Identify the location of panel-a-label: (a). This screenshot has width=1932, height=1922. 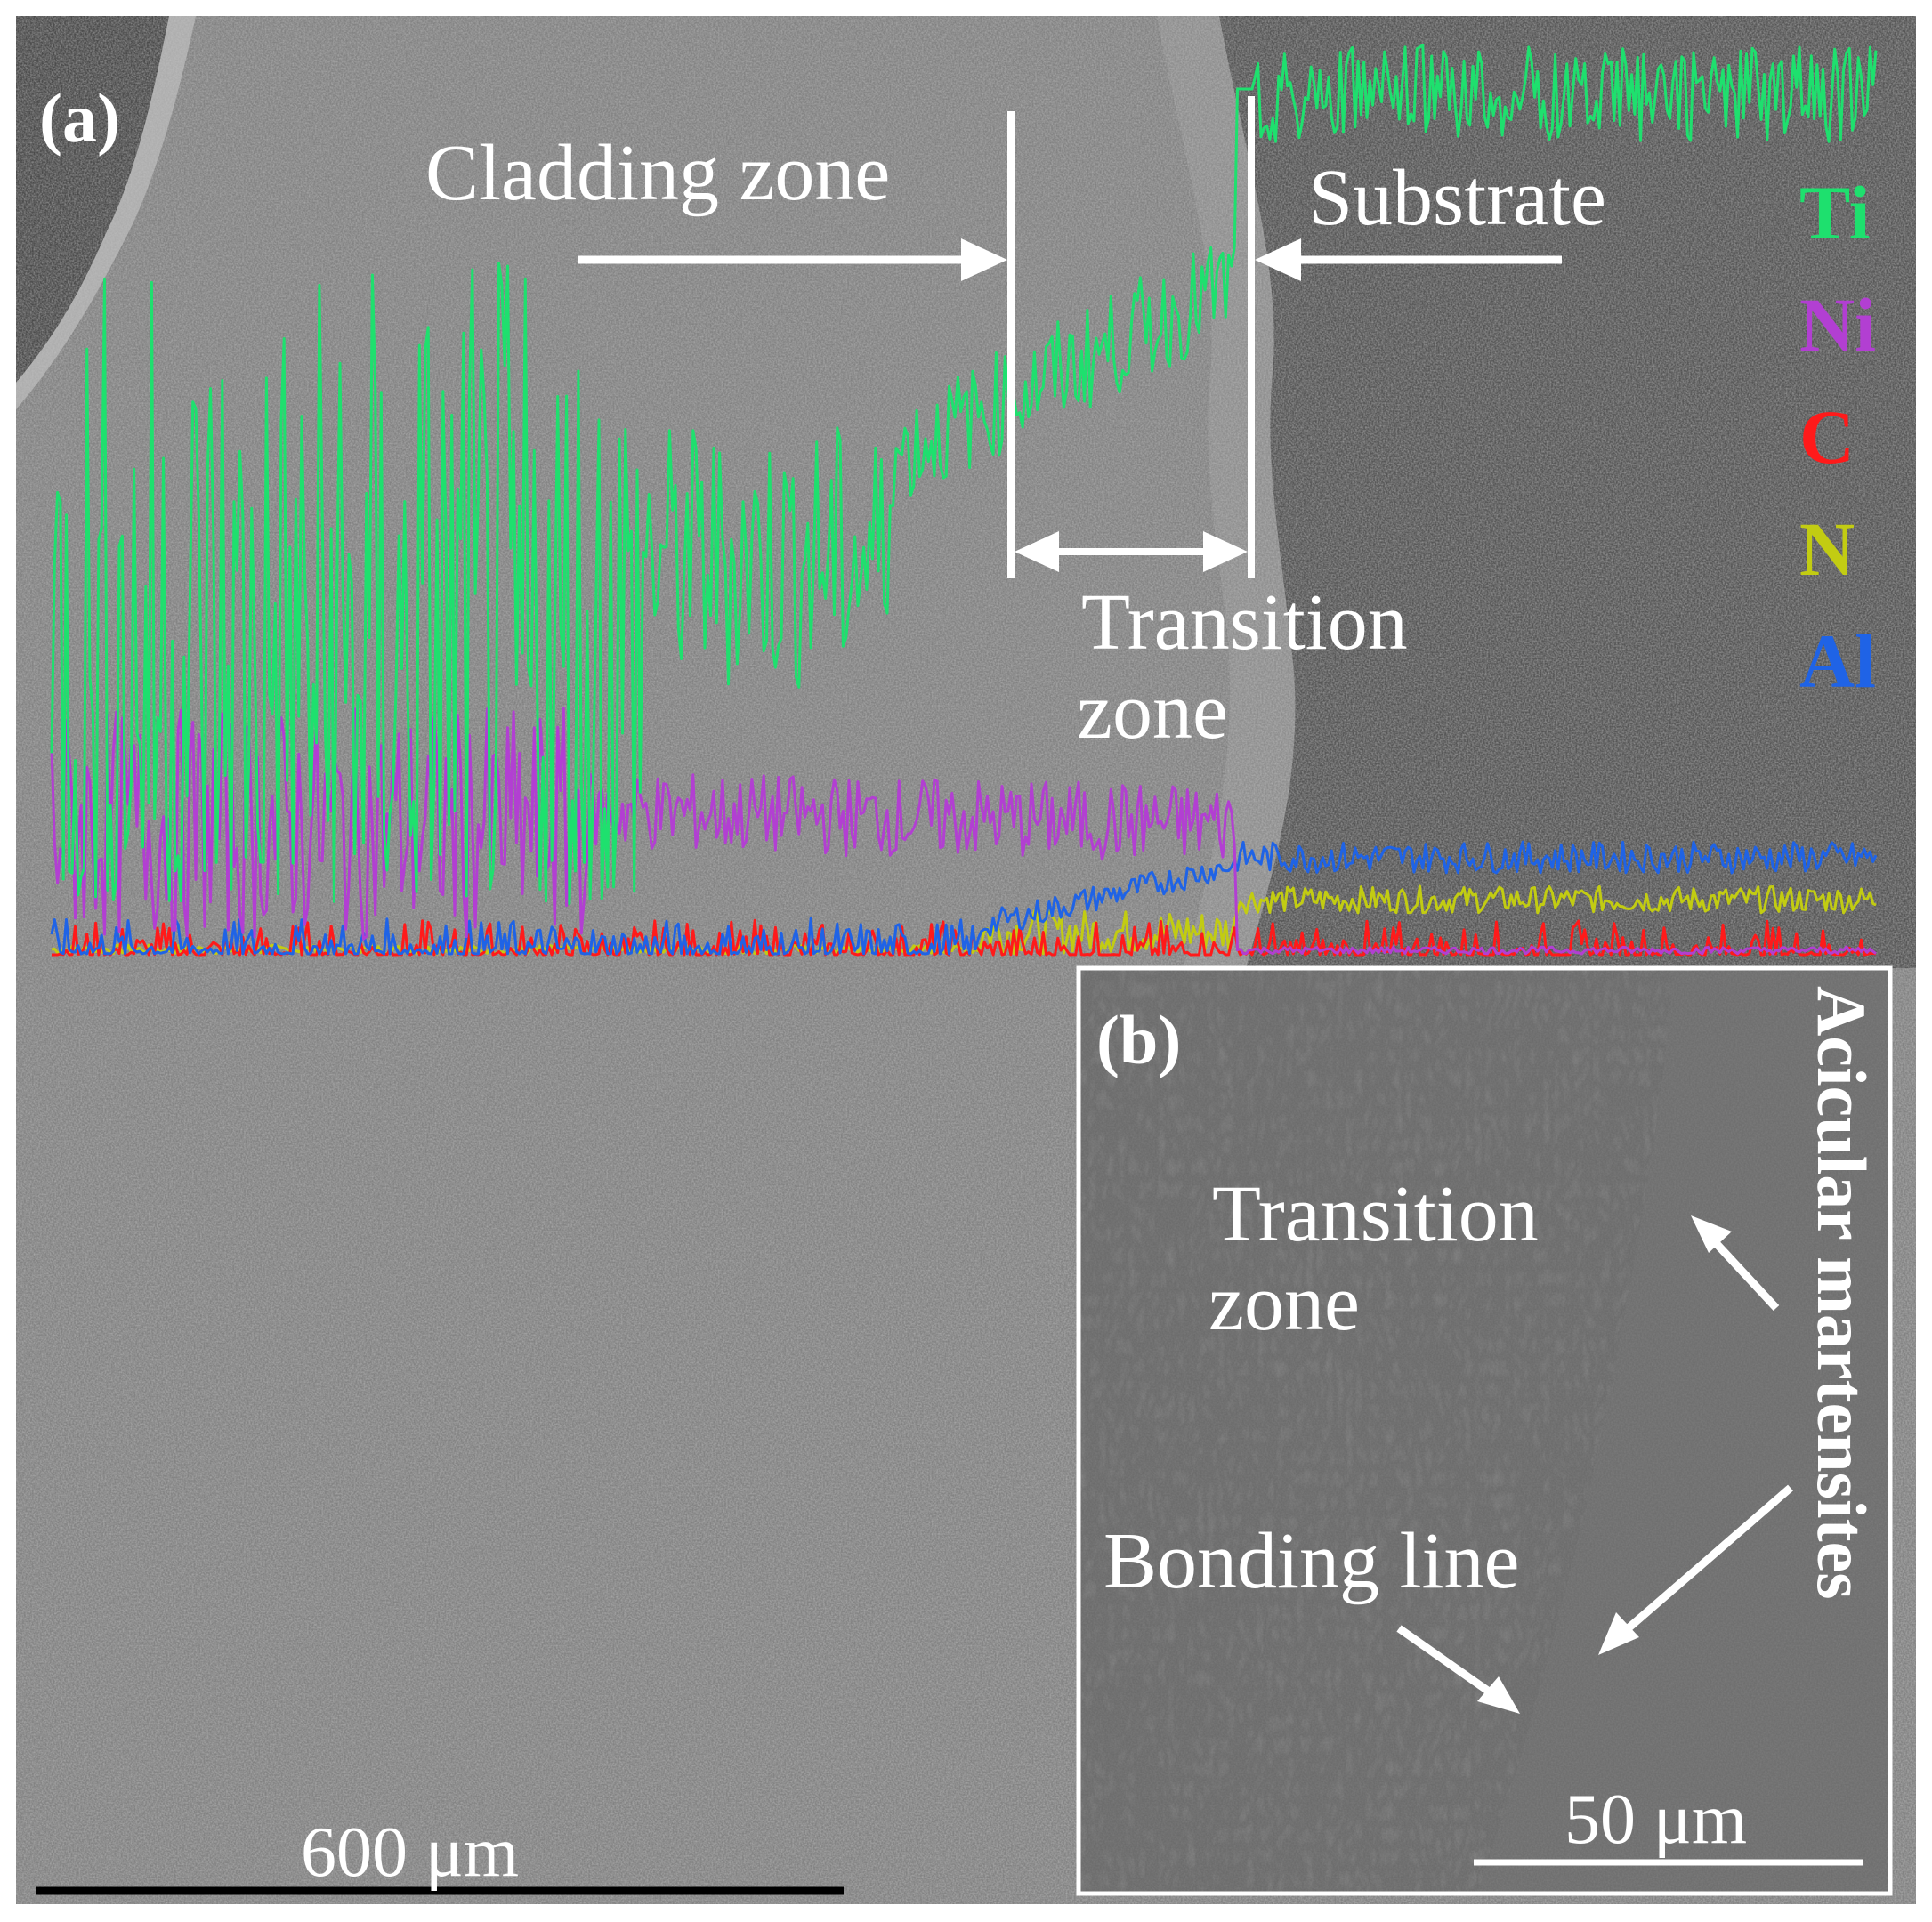
(79, 118).